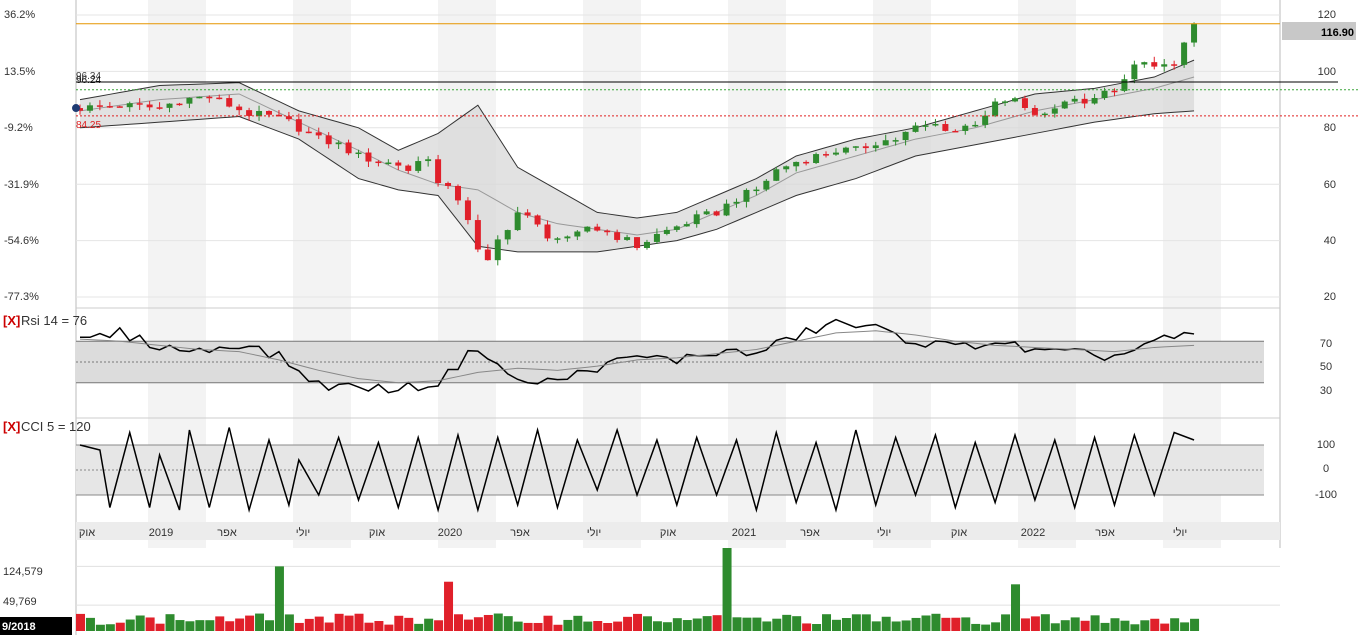 The image size is (1358, 640). What do you see at coordinates (227, 533) in the screenshot?
I see `x-axis-label-2: אפר` at bounding box center [227, 533].